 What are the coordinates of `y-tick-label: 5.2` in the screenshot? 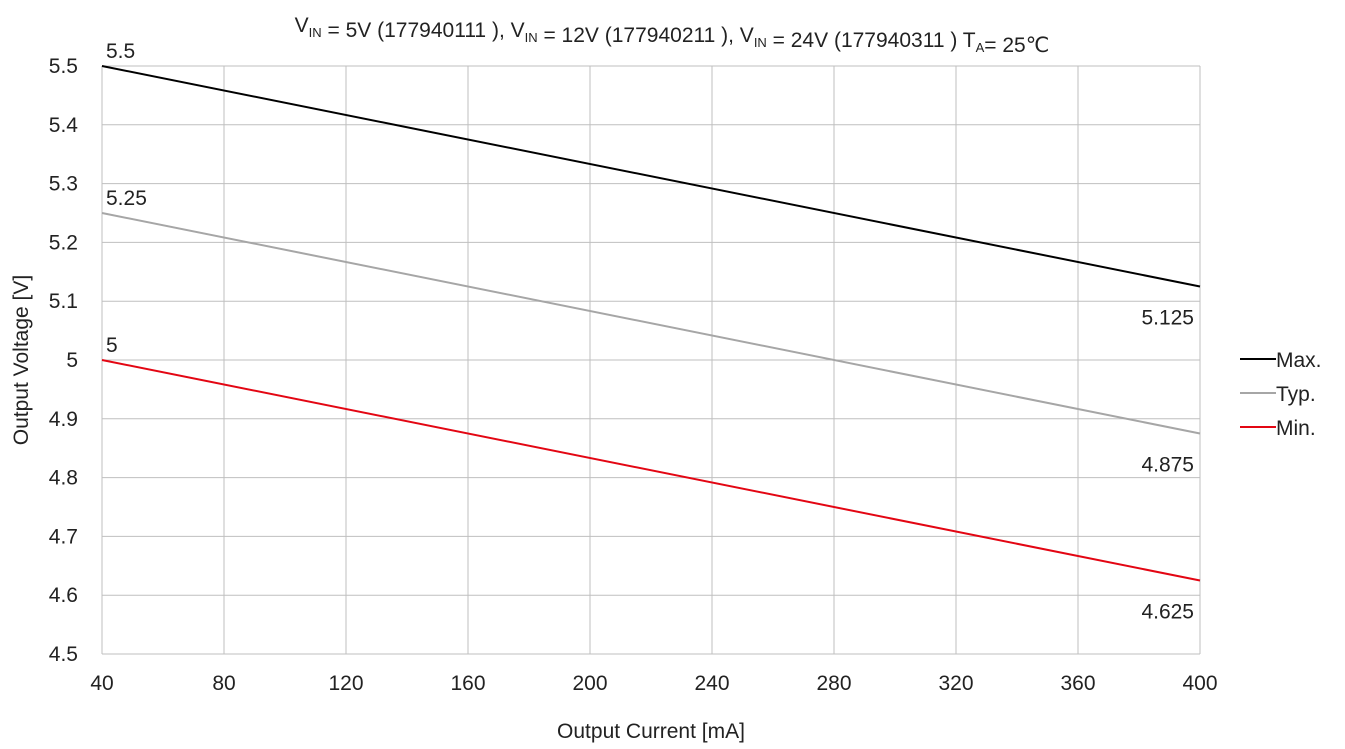 It's located at (63, 242).